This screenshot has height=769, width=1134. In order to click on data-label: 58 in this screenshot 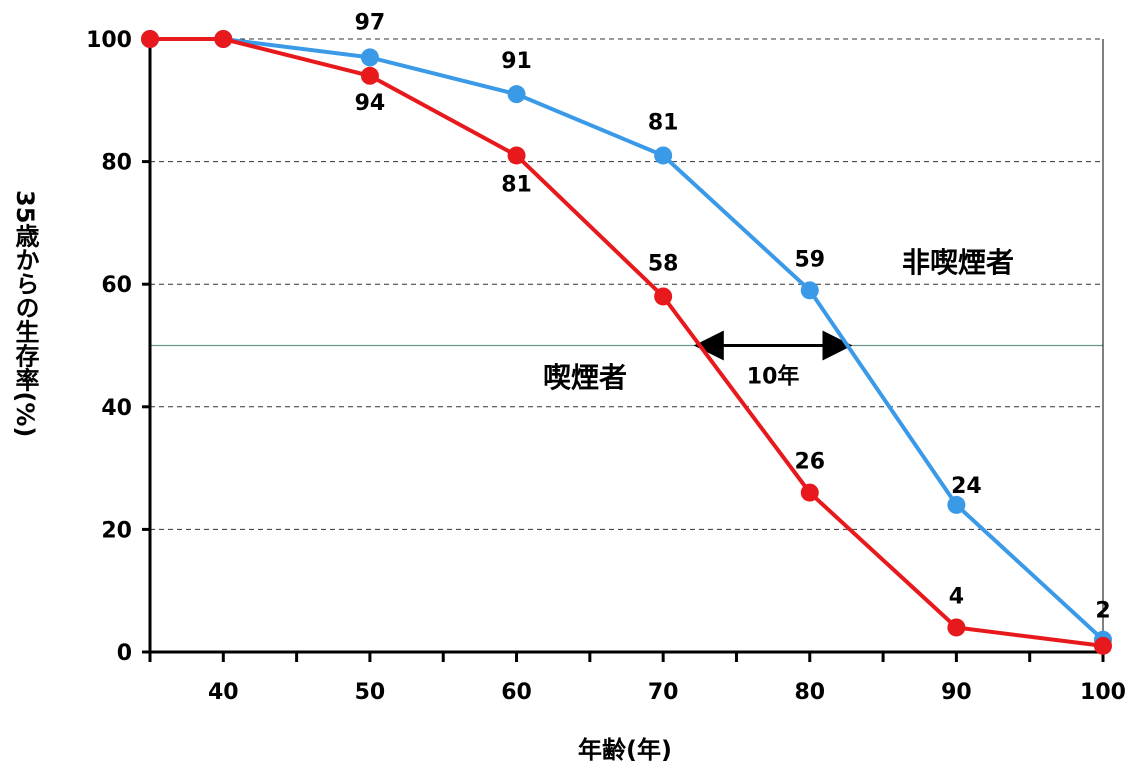, I will do `click(663, 263)`.